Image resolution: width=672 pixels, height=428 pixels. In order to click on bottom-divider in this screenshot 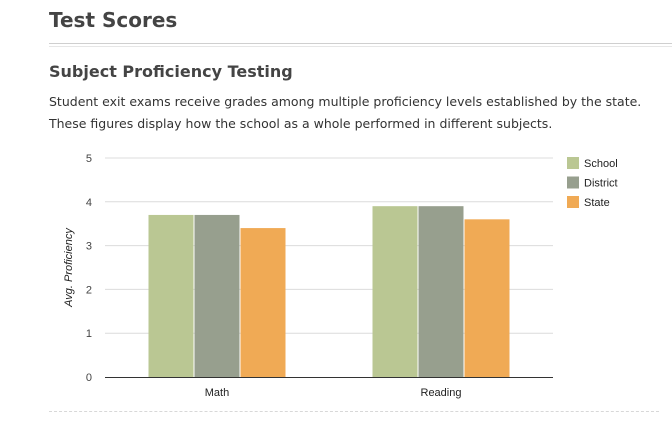, I will do `click(354, 411)`.